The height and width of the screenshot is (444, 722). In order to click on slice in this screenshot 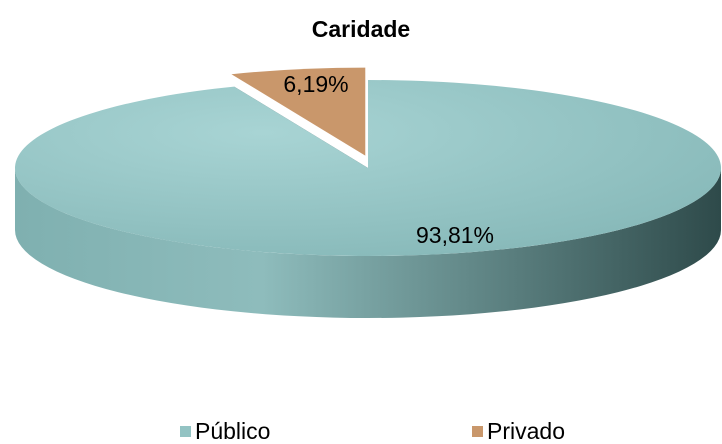, I will do `click(298, 111)`.